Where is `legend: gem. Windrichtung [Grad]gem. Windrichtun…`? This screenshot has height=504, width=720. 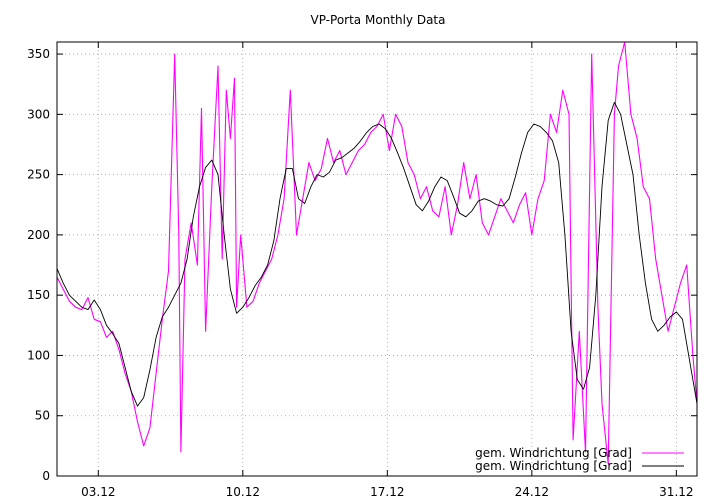
legend: gem. Windrichtung [Grad]gem. Windrichtun… is located at coordinates (579, 459).